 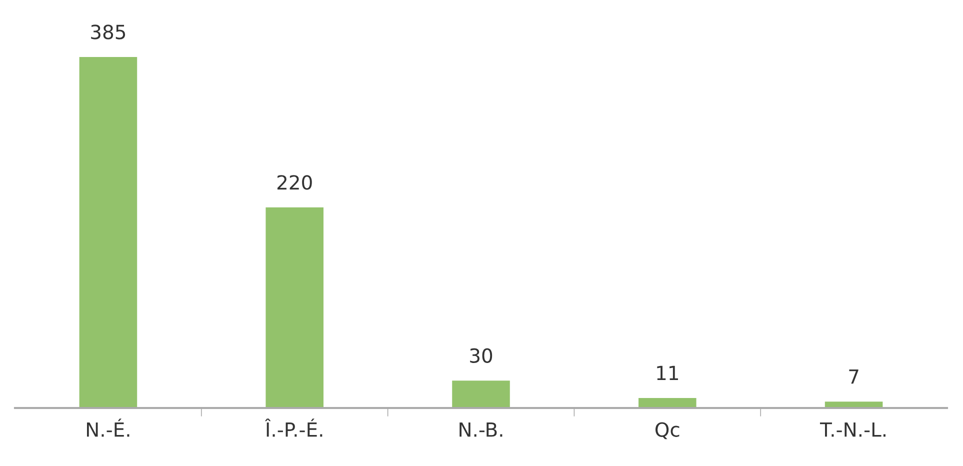 I want to click on x-tick-label: N.-É., so click(x=108, y=427).